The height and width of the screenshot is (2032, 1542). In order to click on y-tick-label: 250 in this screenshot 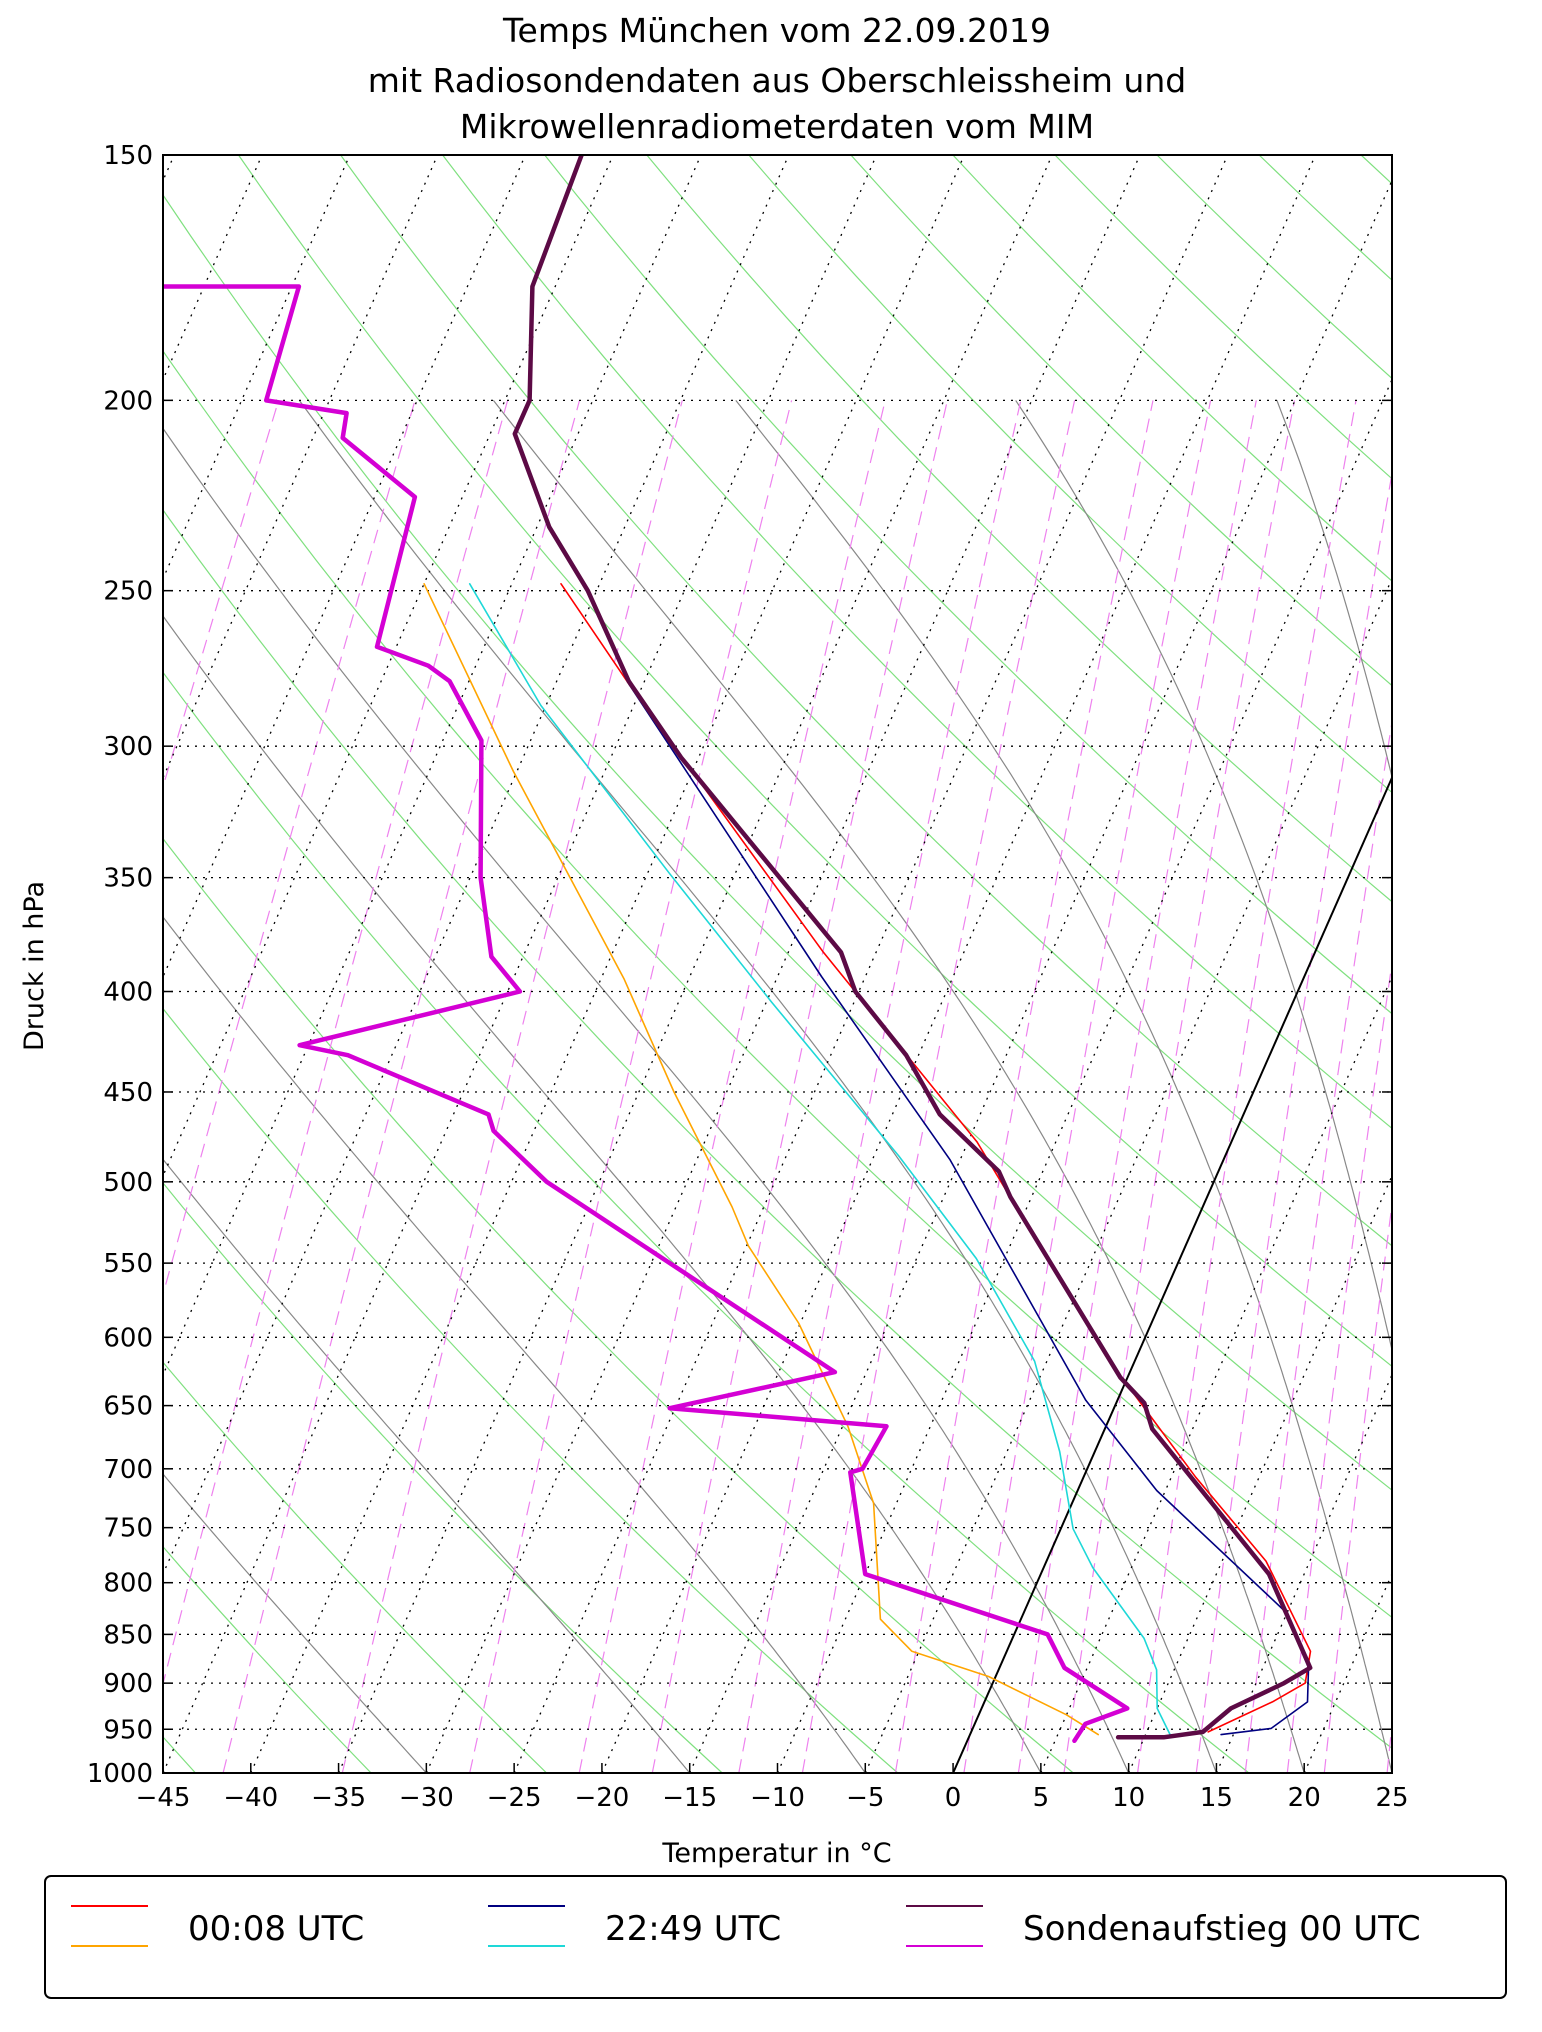, I will do `click(128, 592)`.